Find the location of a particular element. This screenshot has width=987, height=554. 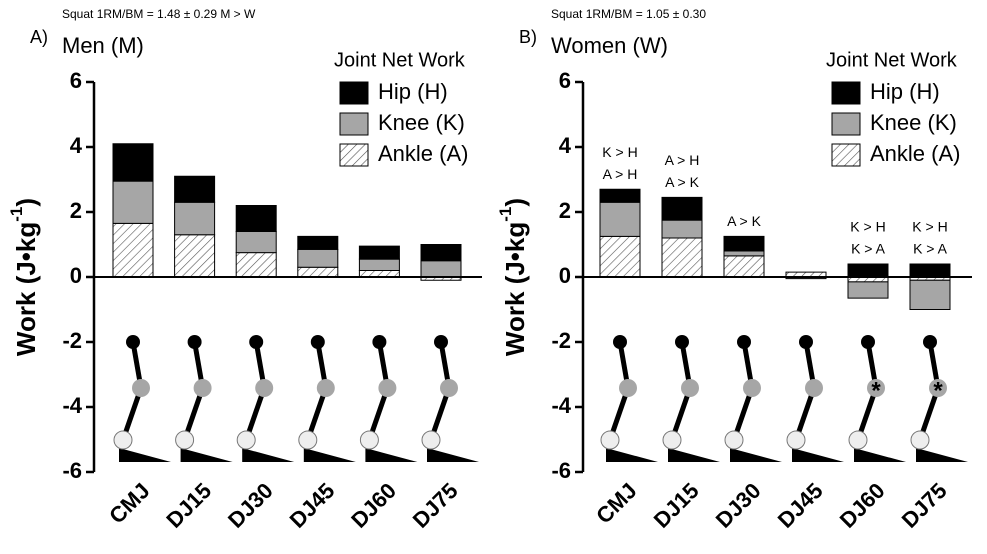

panel-label: B) is located at coordinates (528, 37).